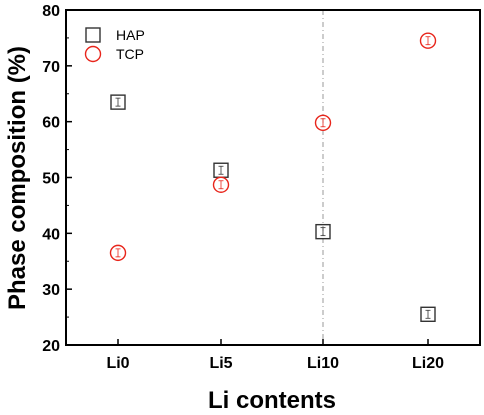 This screenshot has width=484, height=415. I want to click on y-tick-label: 60, so click(51, 123).